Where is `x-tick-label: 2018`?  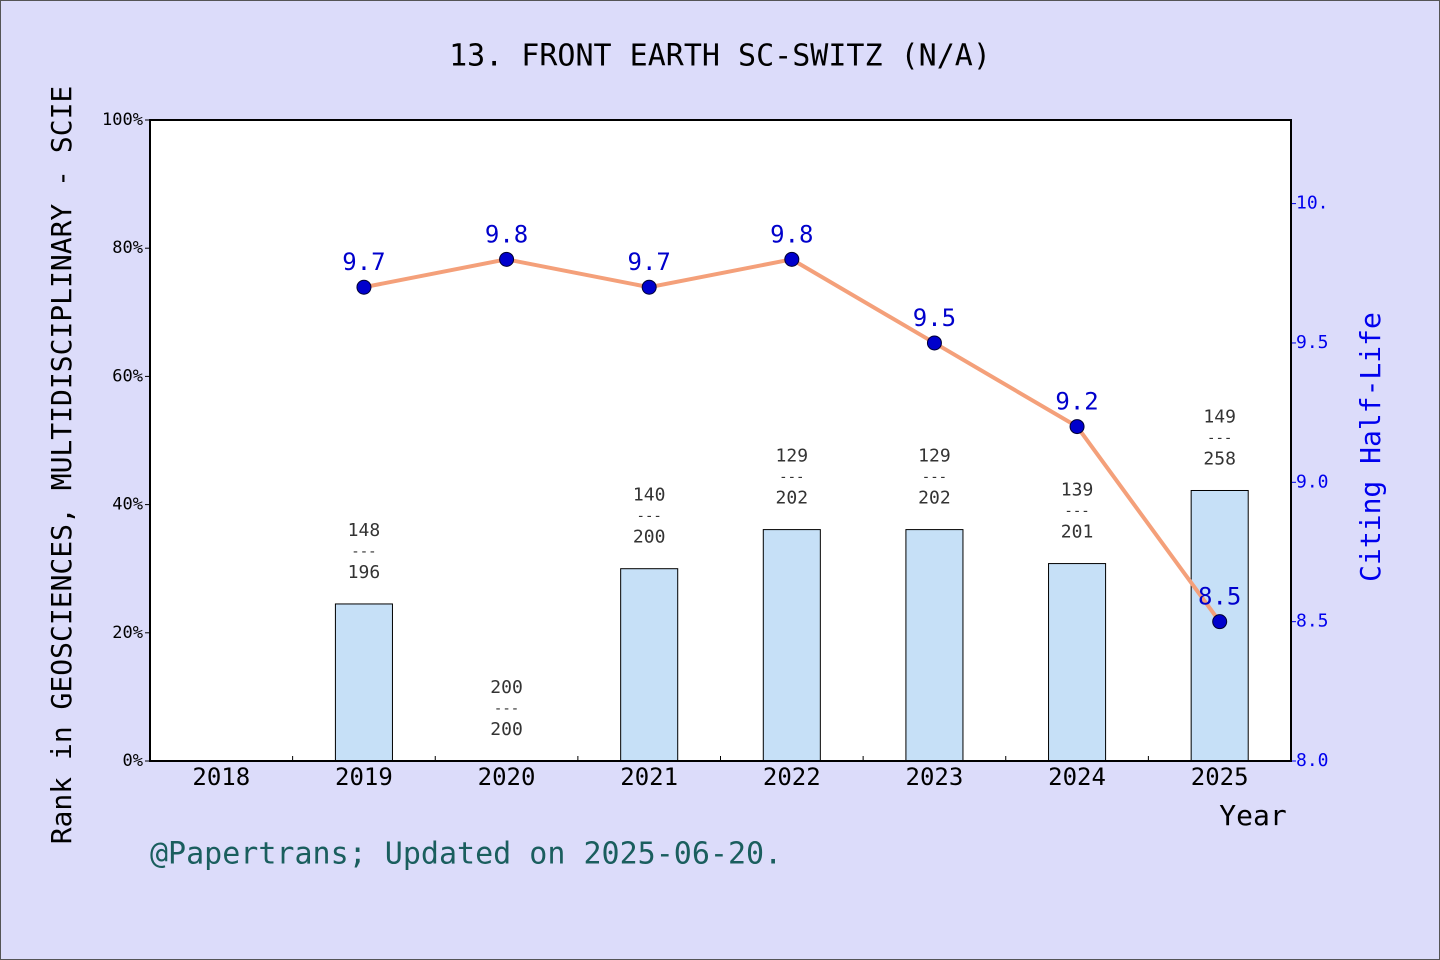 x-tick-label: 2018 is located at coordinates (221, 777).